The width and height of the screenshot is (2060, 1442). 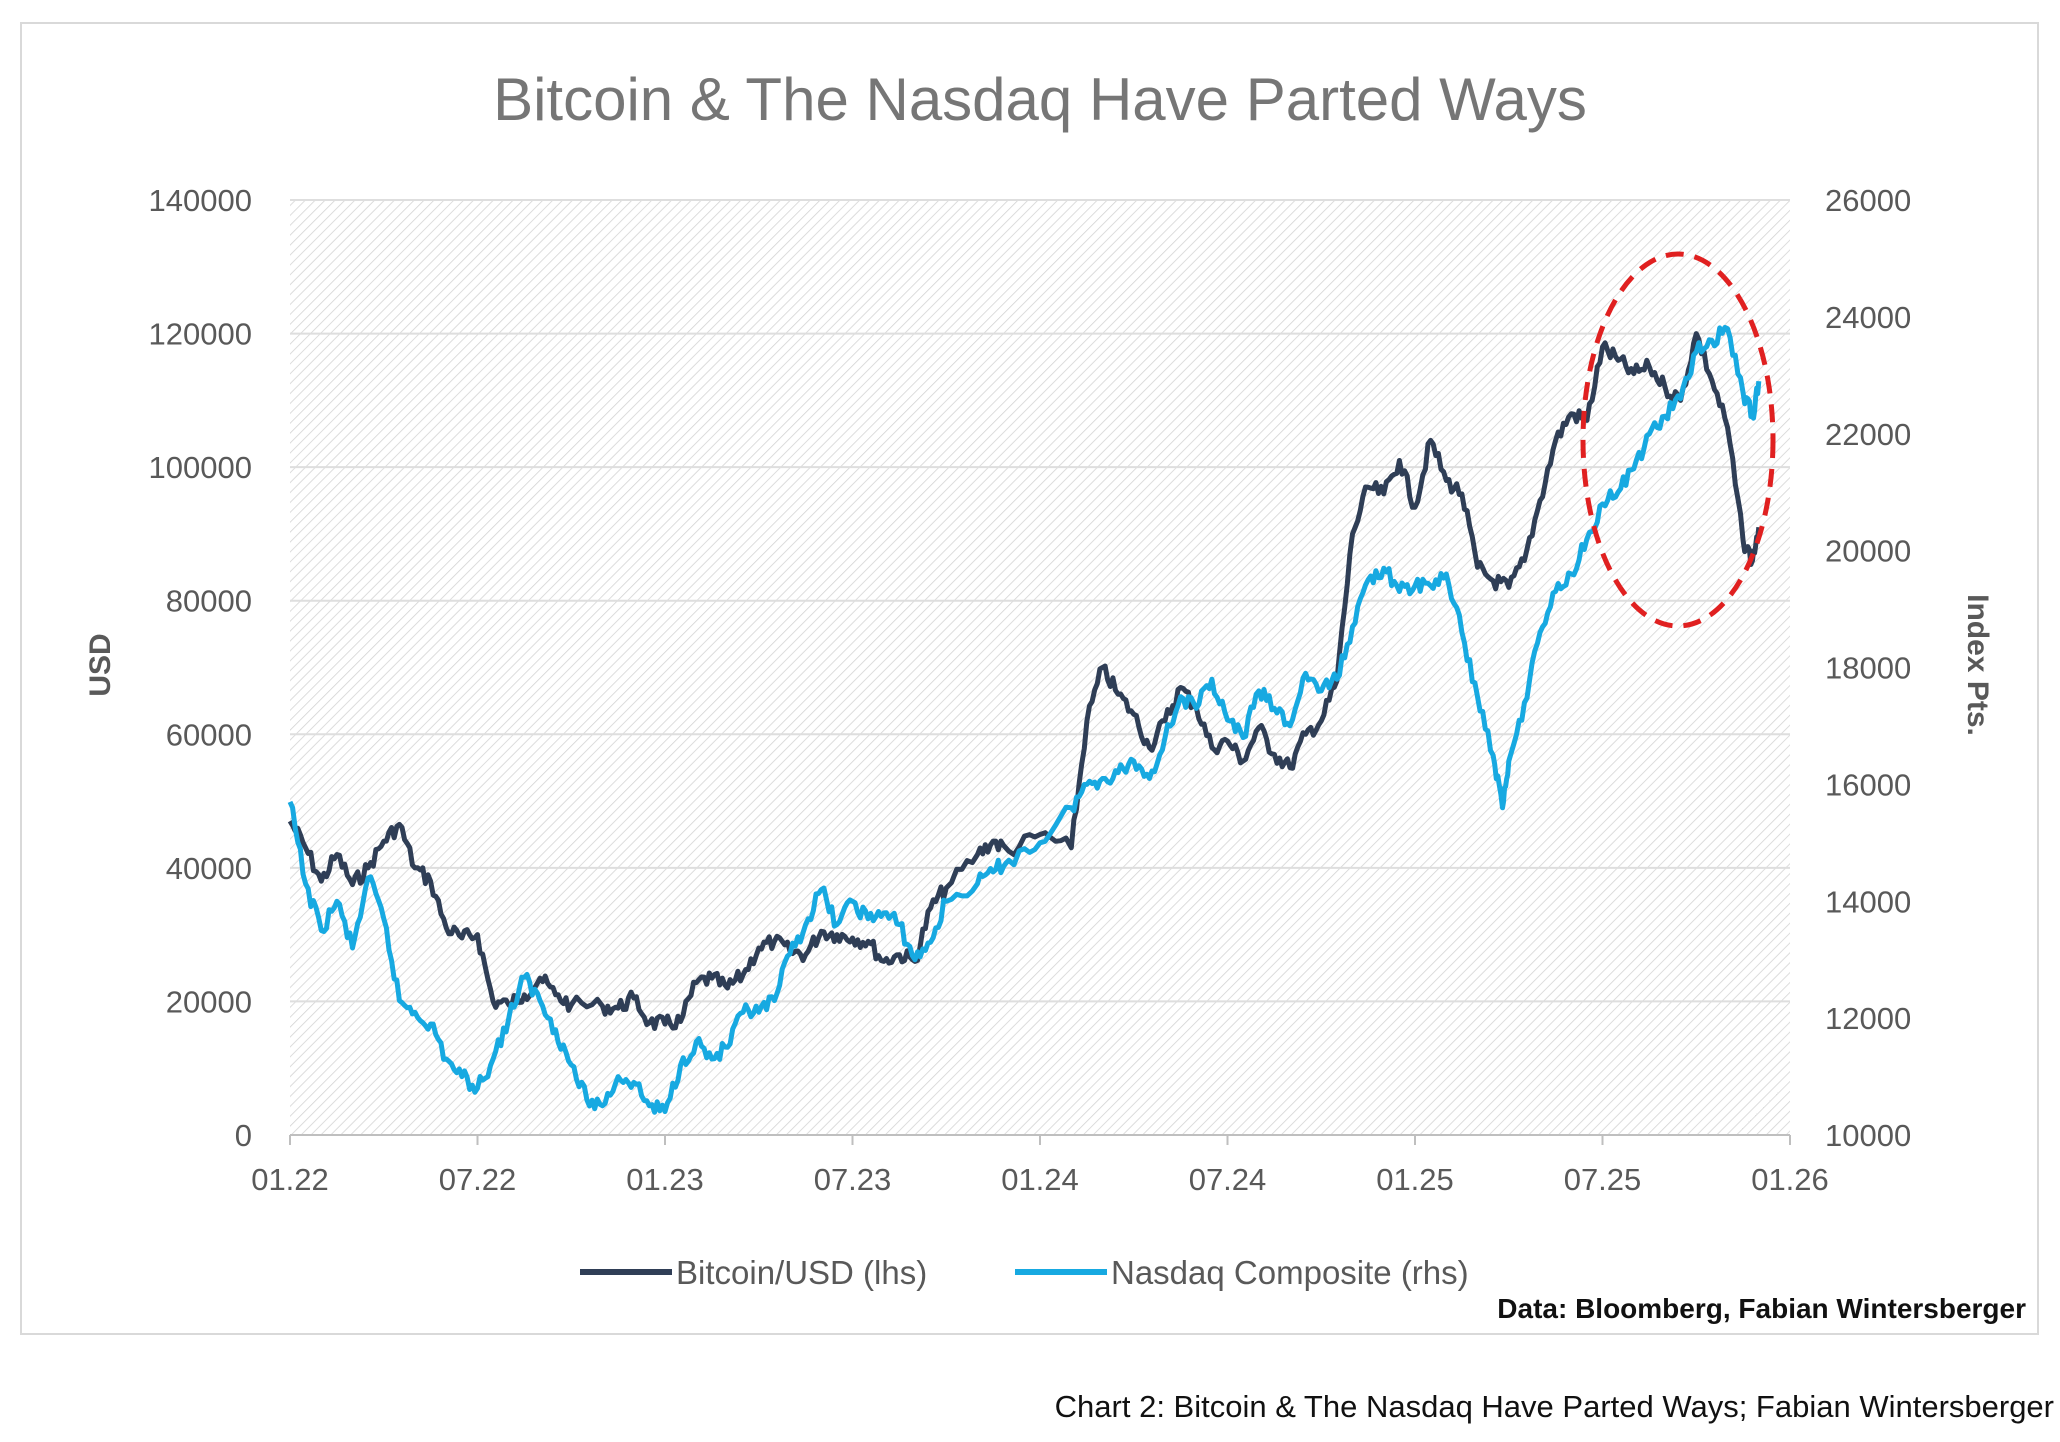 What do you see at coordinates (1868, 1018) in the screenshot?
I see `y-right-tick-label: 12000` at bounding box center [1868, 1018].